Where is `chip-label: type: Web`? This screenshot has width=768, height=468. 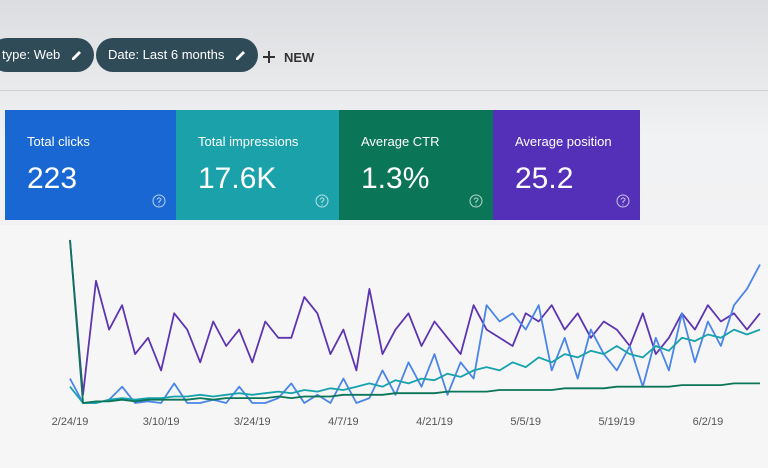 chip-label: type: Web is located at coordinates (31, 54).